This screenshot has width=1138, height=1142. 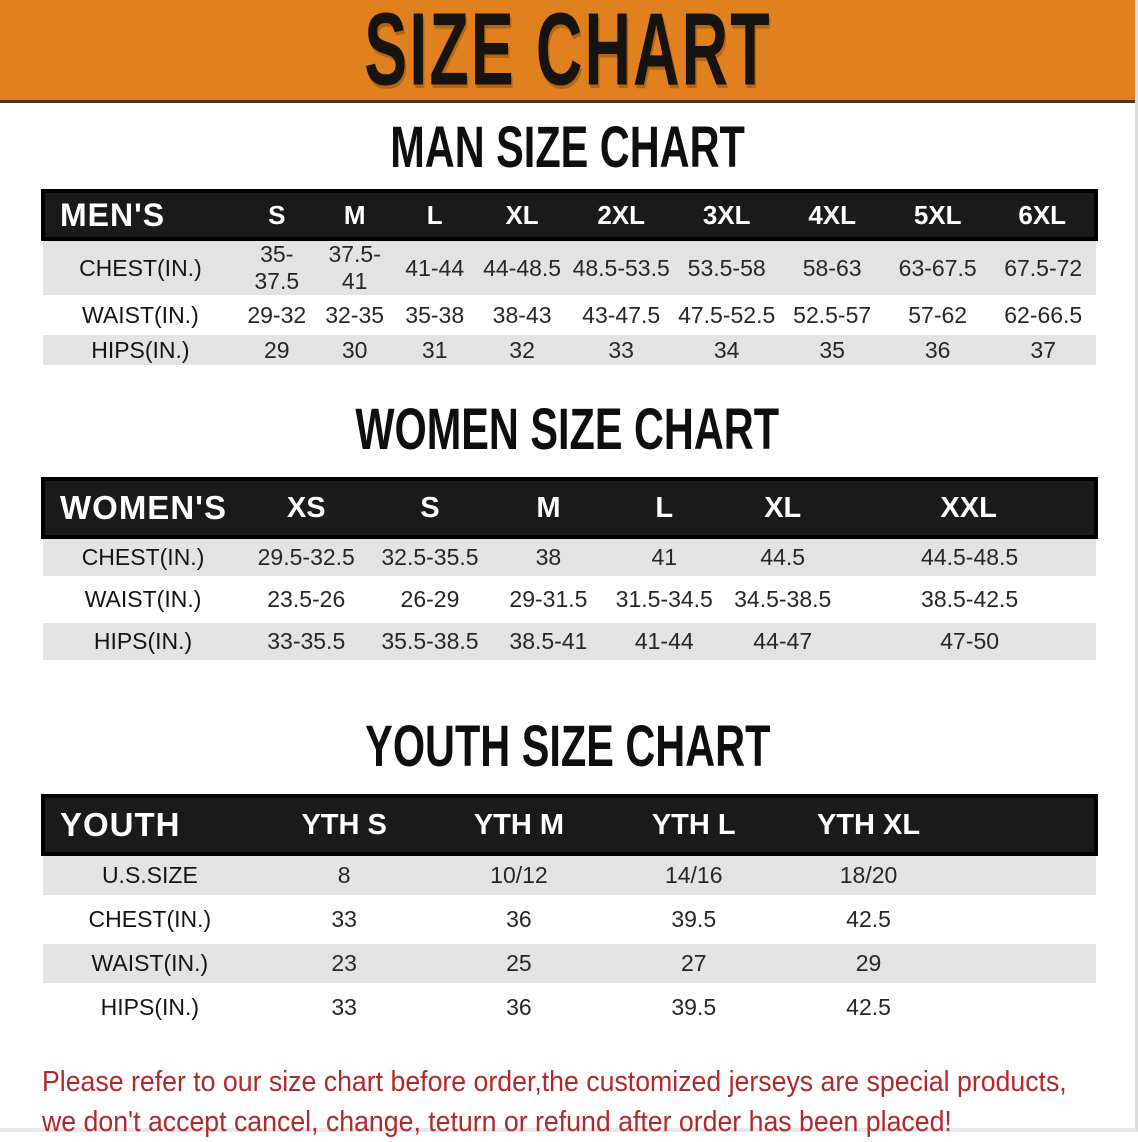 I want to click on men-section-title: MAN SIZE CHART, so click(x=567, y=146).